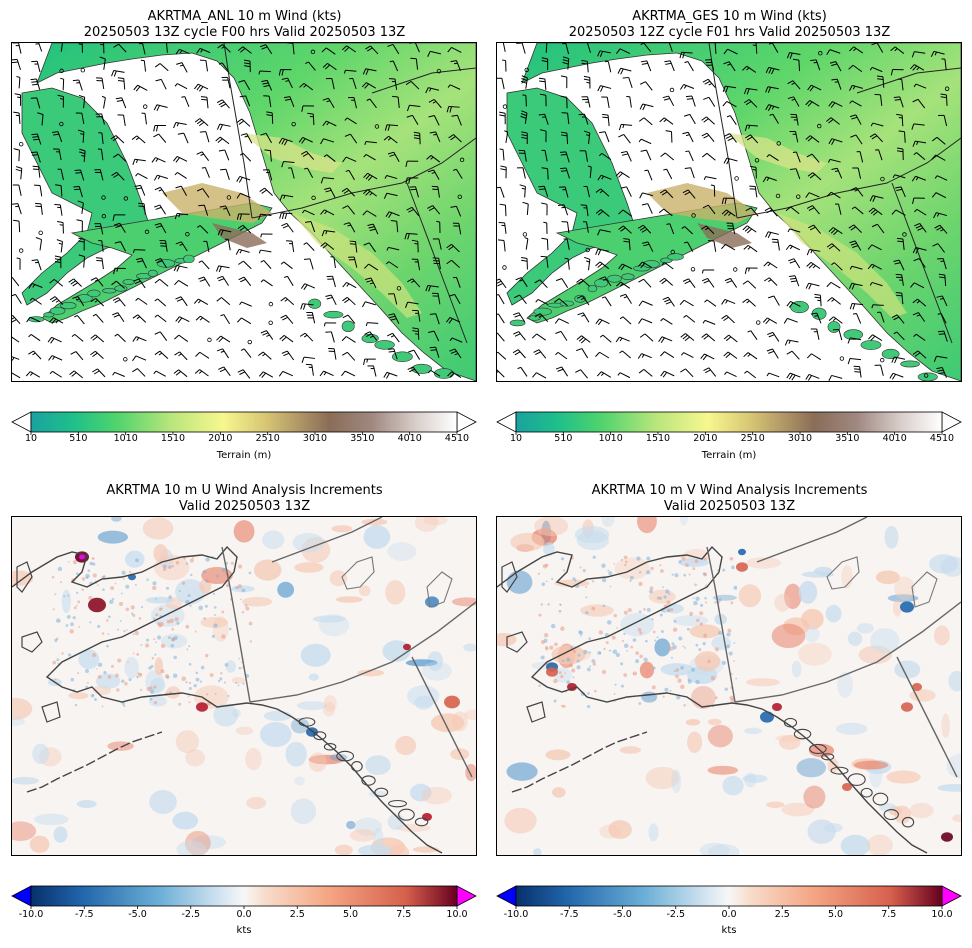  What do you see at coordinates (244, 490) in the screenshot?
I see `title-line1: AKRTMA 10 m U Wind Analysis Increments` at bounding box center [244, 490].